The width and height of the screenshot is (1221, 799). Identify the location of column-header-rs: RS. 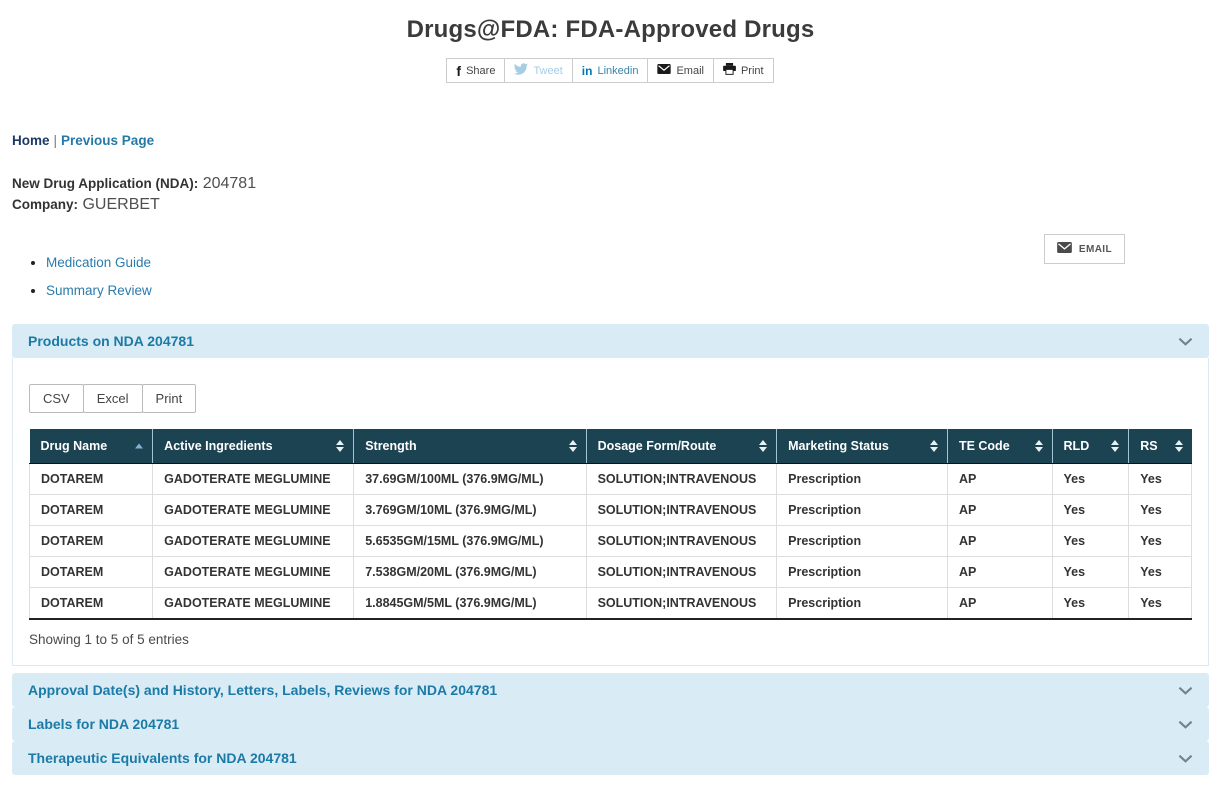
(1160, 446).